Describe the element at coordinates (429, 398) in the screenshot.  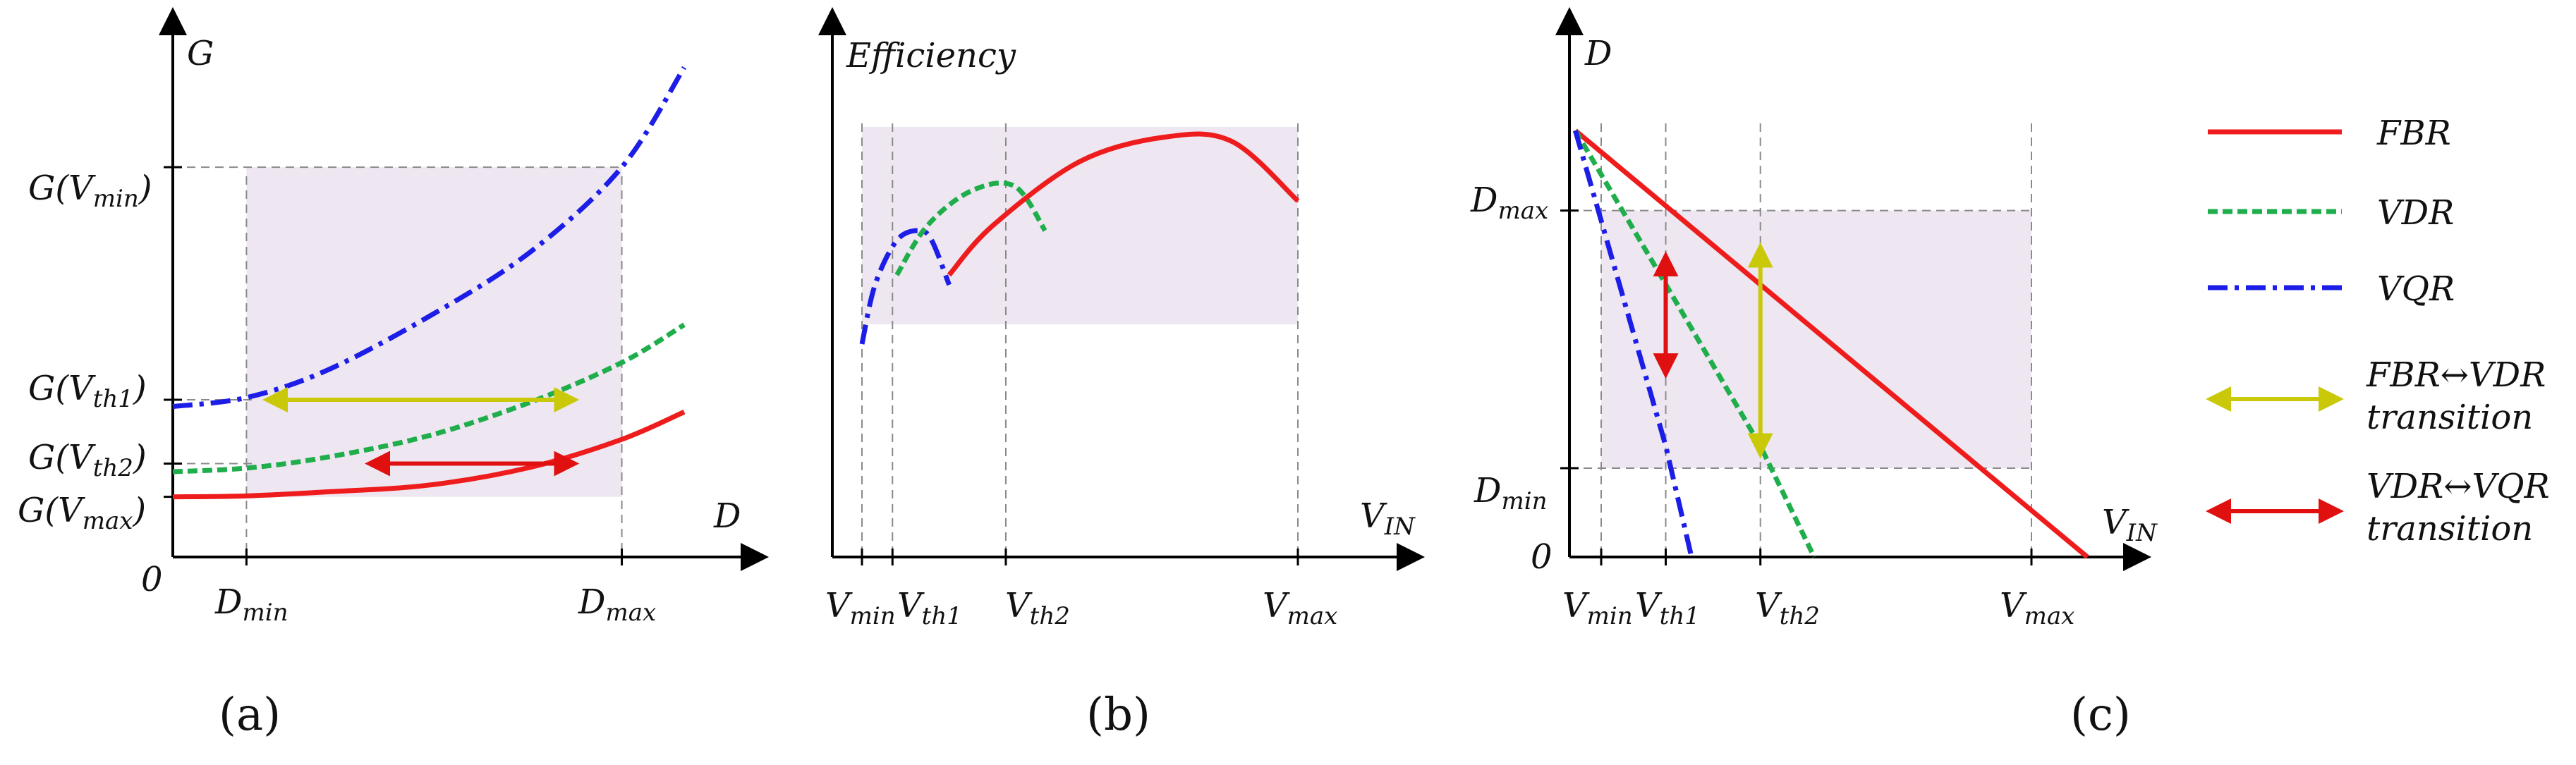
I see `series-vdr-a` at that location.